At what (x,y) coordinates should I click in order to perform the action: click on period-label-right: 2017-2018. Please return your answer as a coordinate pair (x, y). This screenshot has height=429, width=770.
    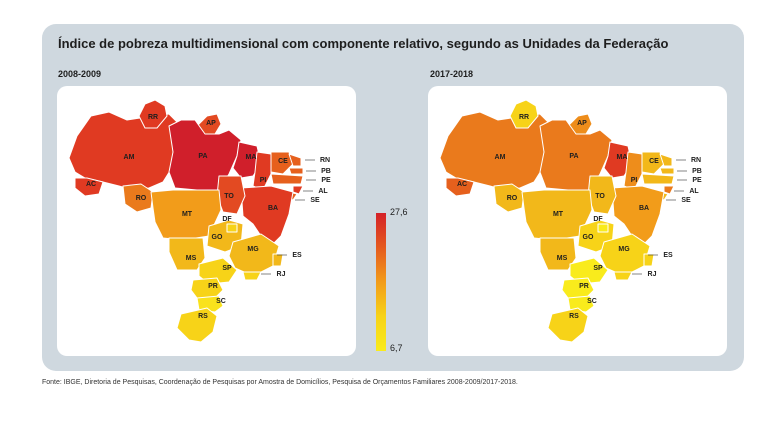
    Looking at the image, I should click on (452, 74).